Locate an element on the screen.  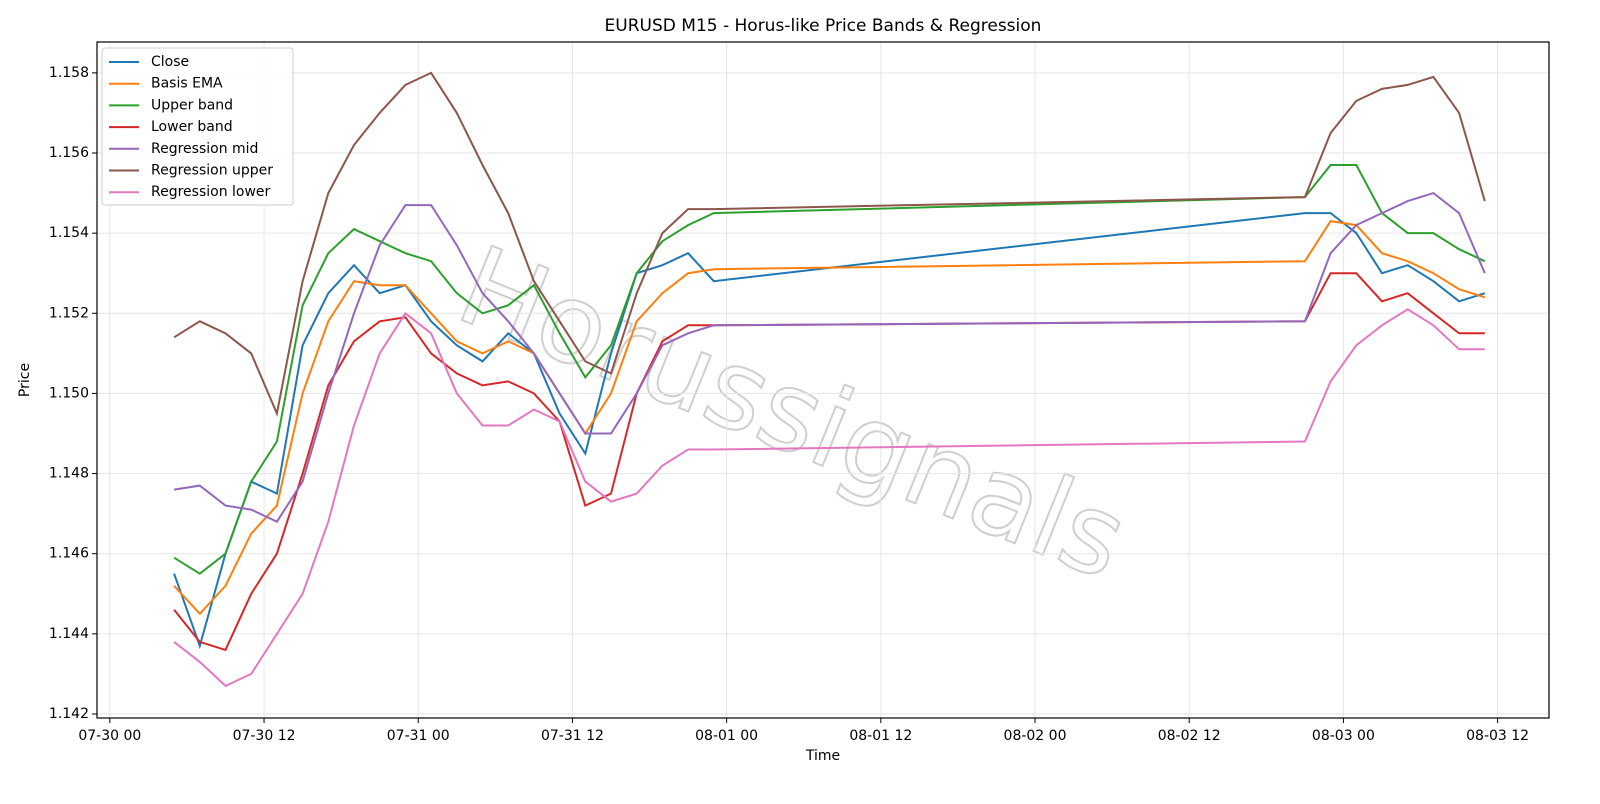
legend-label: Regression lower is located at coordinates (211, 192).